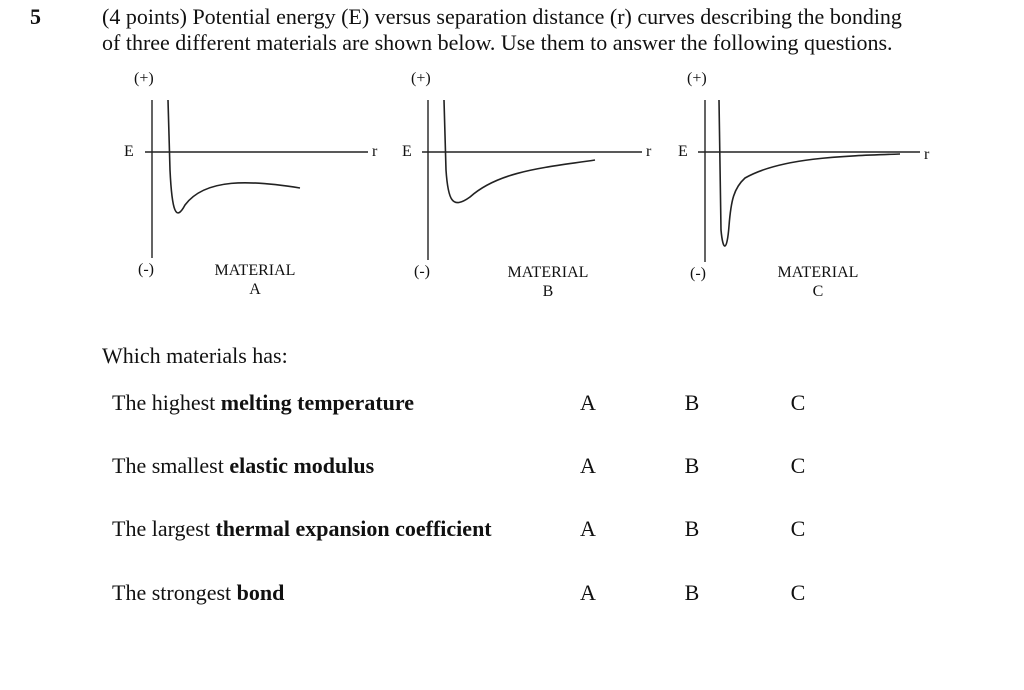  Describe the element at coordinates (255, 270) in the screenshot. I see `graph-a-material-line1: MATERIAL` at that location.